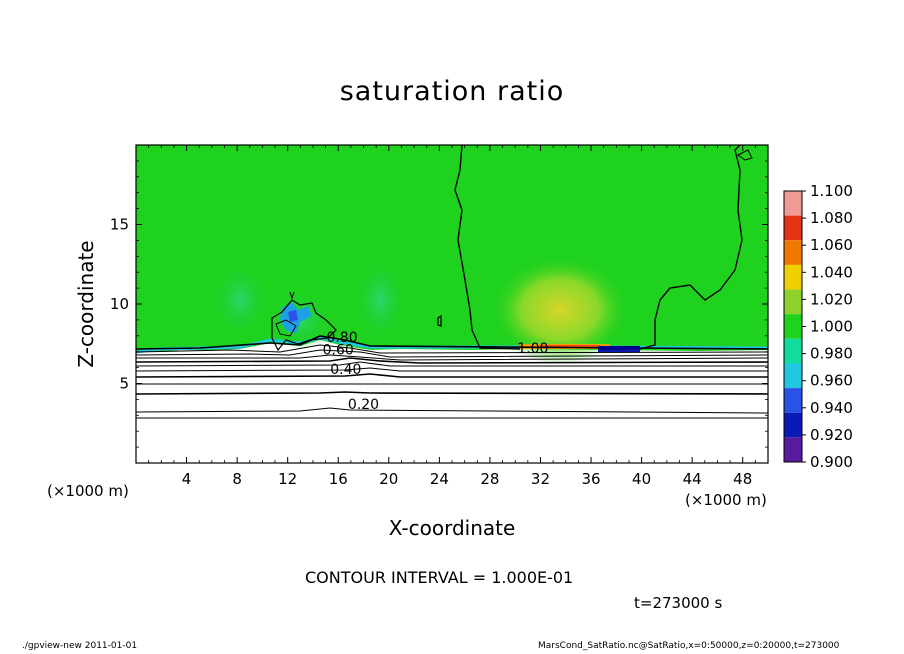  Describe the element at coordinates (86, 303) in the screenshot. I see `y-axis-title: Z-coordinate` at that location.